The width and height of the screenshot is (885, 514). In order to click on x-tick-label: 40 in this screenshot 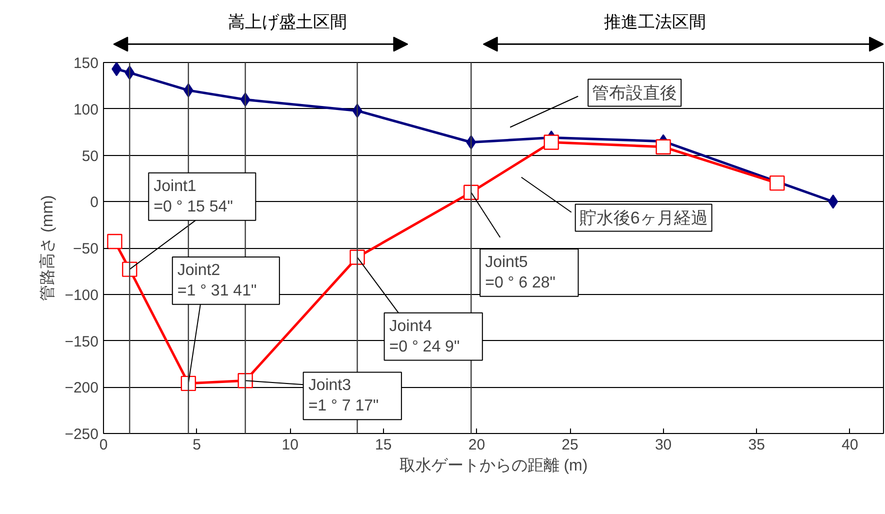, I will do `click(850, 445)`.